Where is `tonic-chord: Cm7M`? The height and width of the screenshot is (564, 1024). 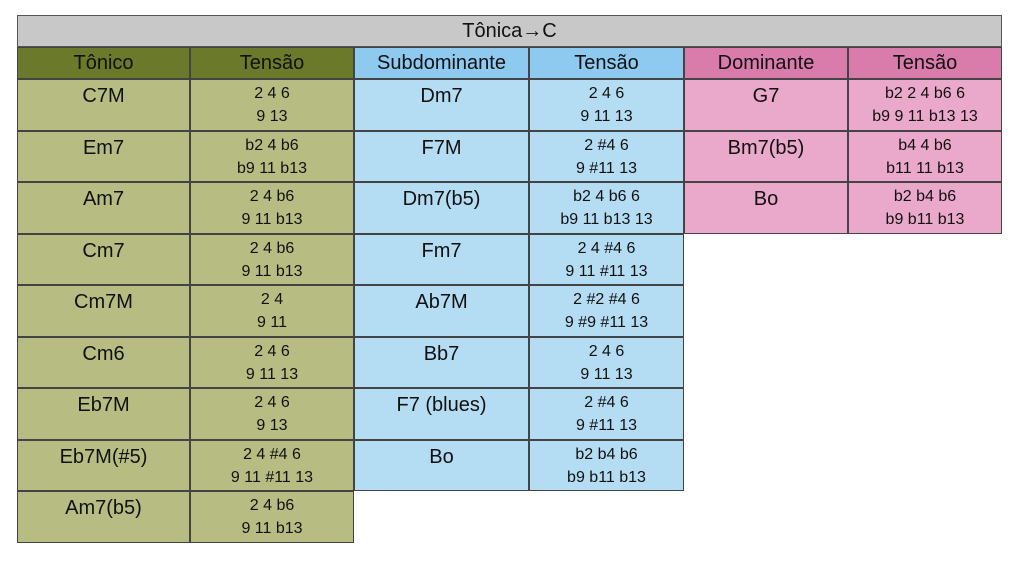
tonic-chord: Cm7M is located at coordinates (103, 311).